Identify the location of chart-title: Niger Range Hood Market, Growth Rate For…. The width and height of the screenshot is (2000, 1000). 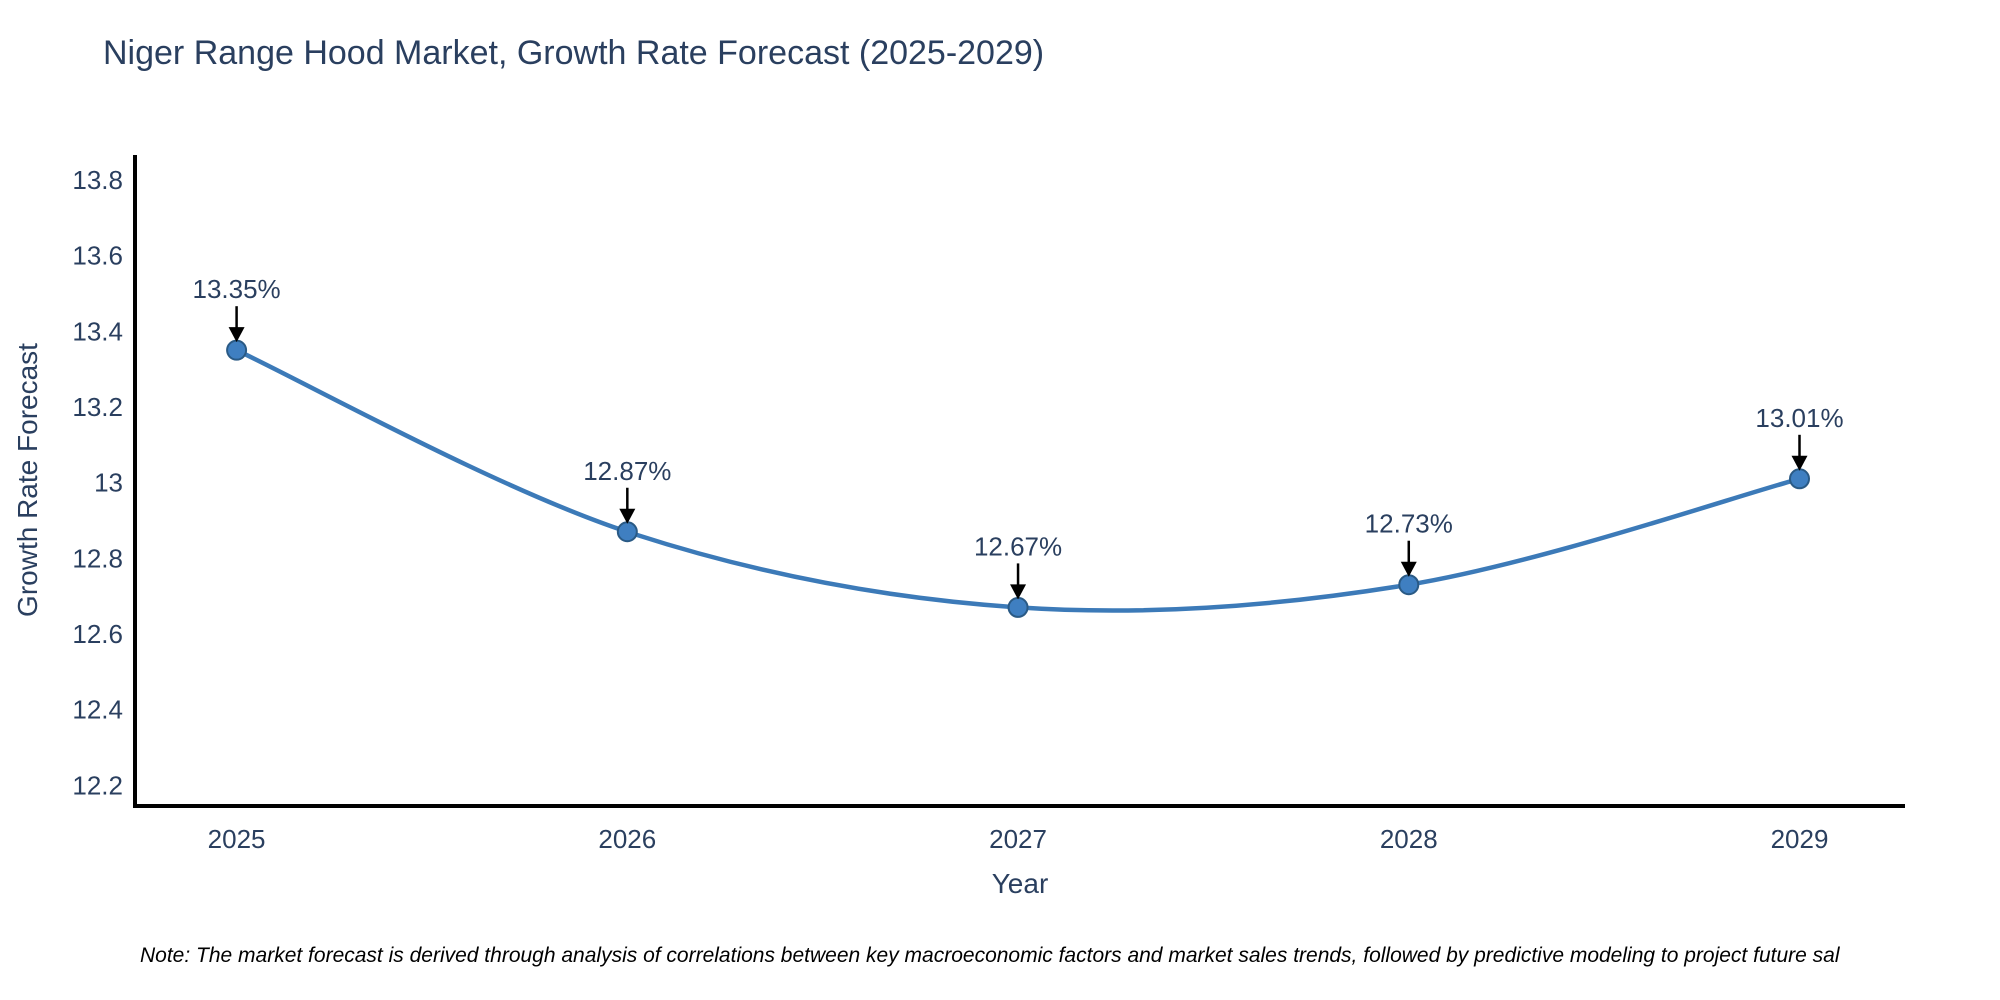
(574, 53).